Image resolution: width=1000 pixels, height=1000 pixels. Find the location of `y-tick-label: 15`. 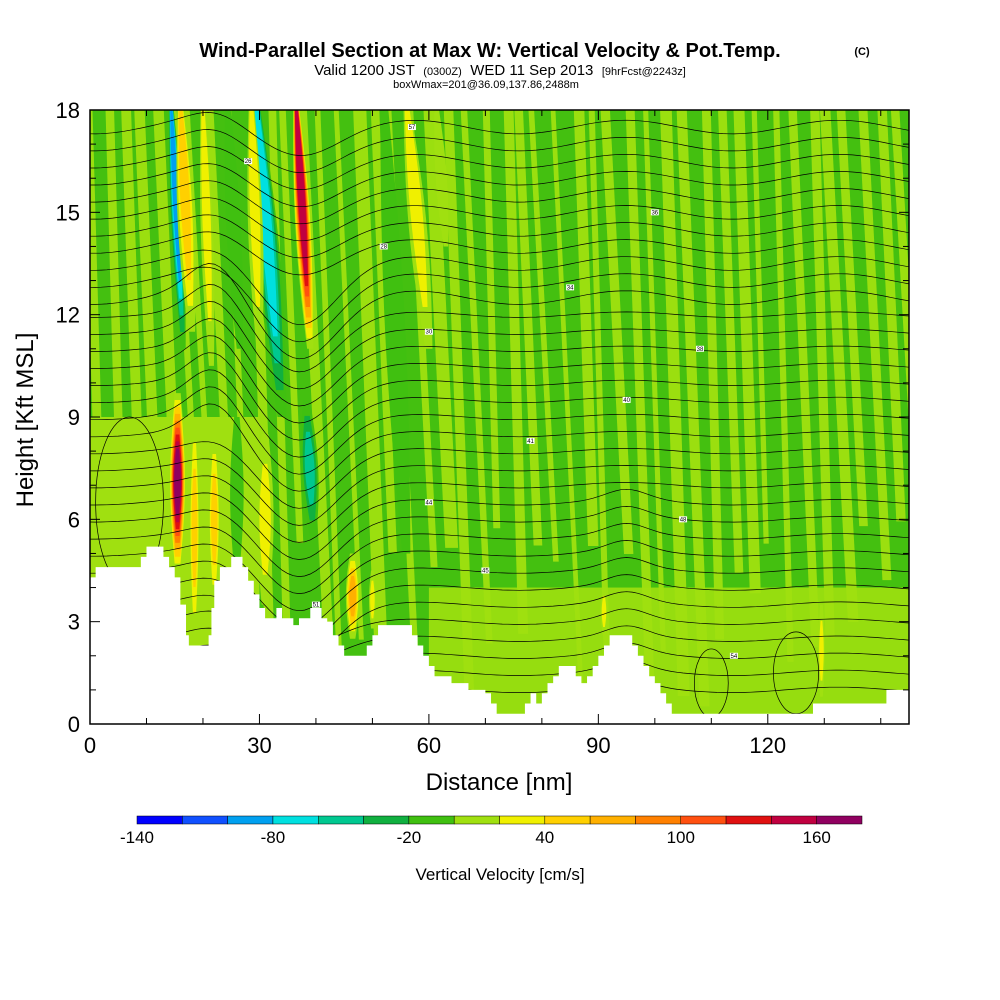

y-tick-label: 15 is located at coordinates (68, 212).